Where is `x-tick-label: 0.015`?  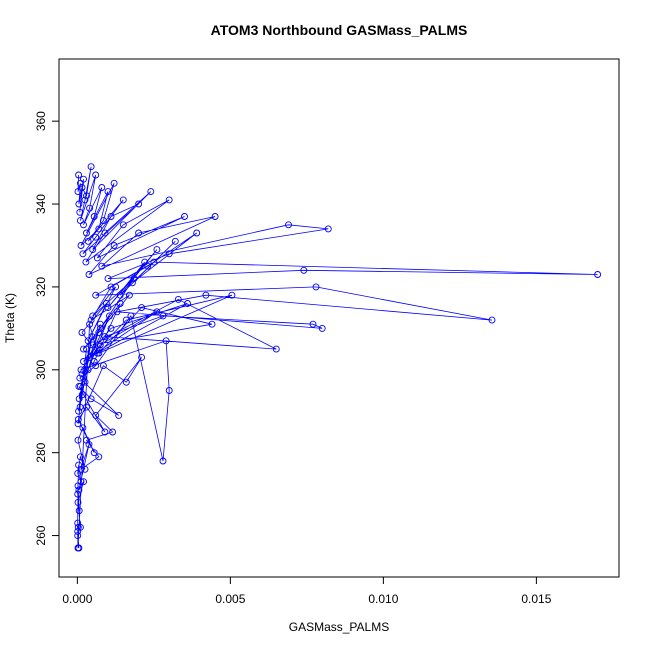
x-tick-label: 0.015 is located at coordinates (536, 599).